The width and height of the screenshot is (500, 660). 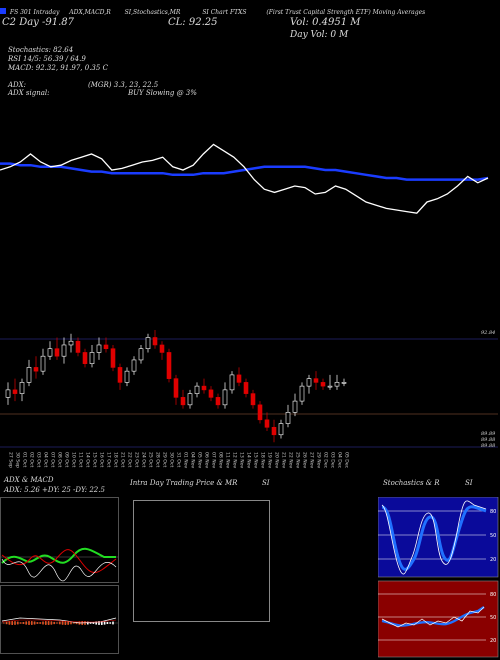 I want to click on header-day-volume: Day Vol: 0 M, so click(x=319, y=35).